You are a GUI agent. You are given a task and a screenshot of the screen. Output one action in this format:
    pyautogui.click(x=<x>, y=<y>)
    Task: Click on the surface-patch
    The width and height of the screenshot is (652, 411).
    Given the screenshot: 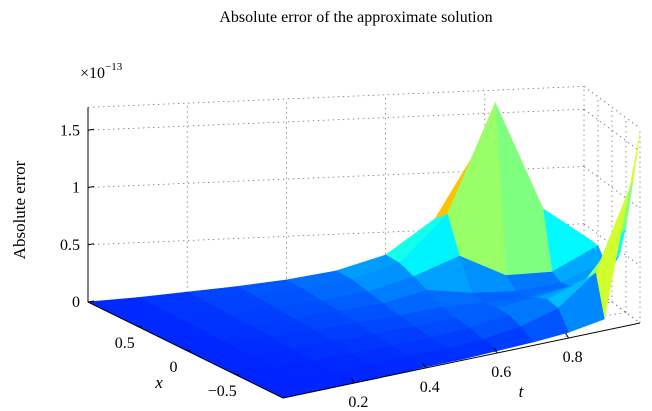 What is the action you would take?
    pyautogui.click(x=618, y=227)
    